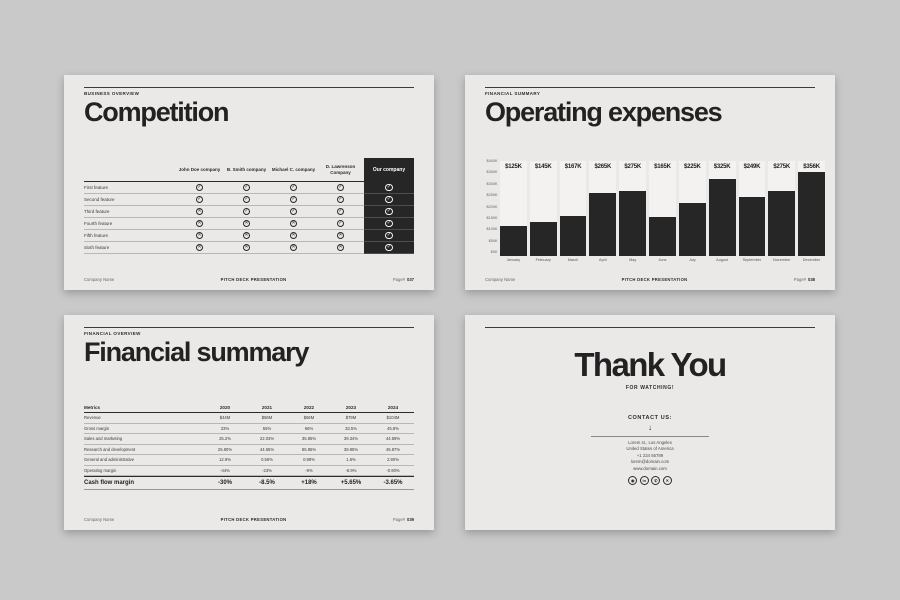  What do you see at coordinates (309, 418) in the screenshot?
I see `metric-cell: $66M` at bounding box center [309, 418].